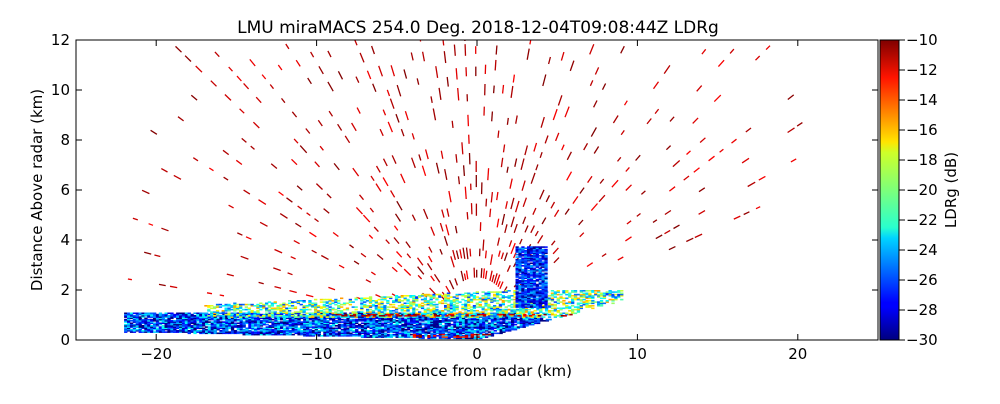 This screenshot has width=1000, height=404. Describe the element at coordinates (637, 354) in the screenshot. I see `x-tick-label: 10` at that location.